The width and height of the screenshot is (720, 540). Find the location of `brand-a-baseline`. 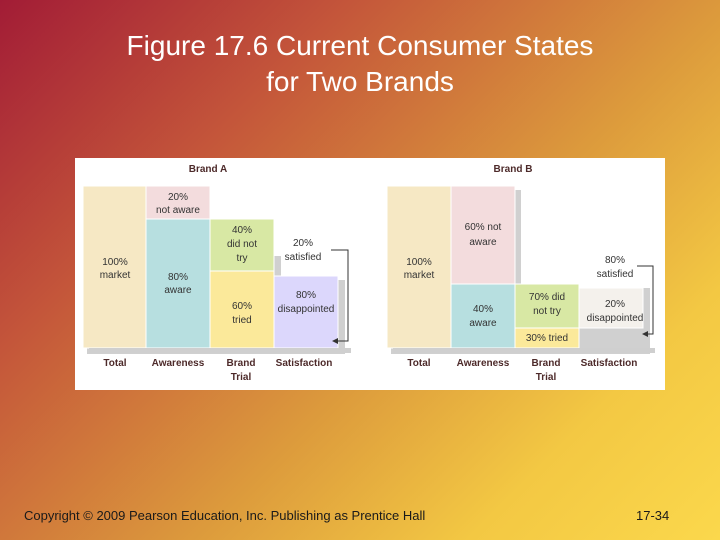

brand-a-baseline is located at coordinates (220, 350).